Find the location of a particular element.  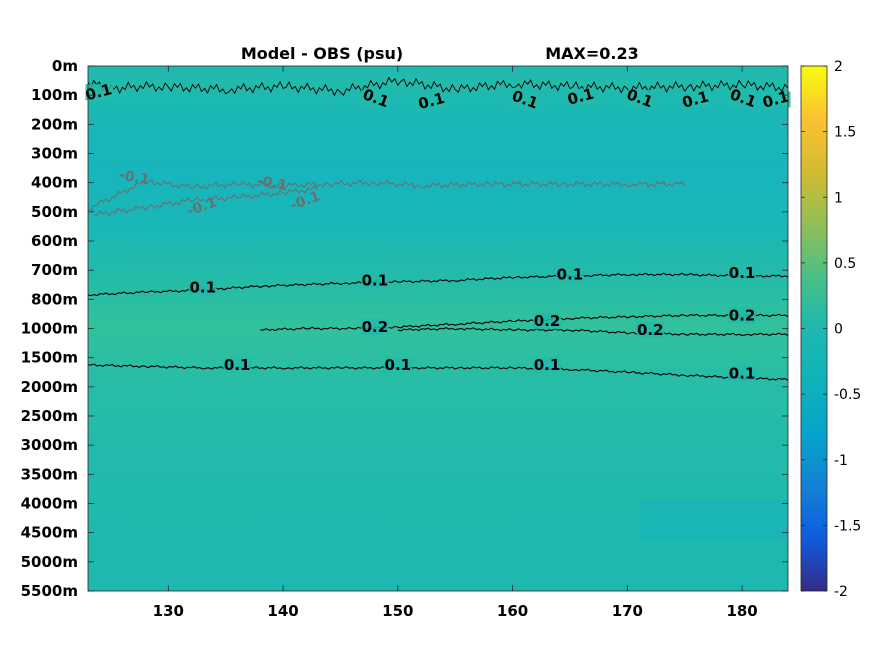

title-area: Model - OBS (psu) MAX=0.23 is located at coordinates (440, 53).